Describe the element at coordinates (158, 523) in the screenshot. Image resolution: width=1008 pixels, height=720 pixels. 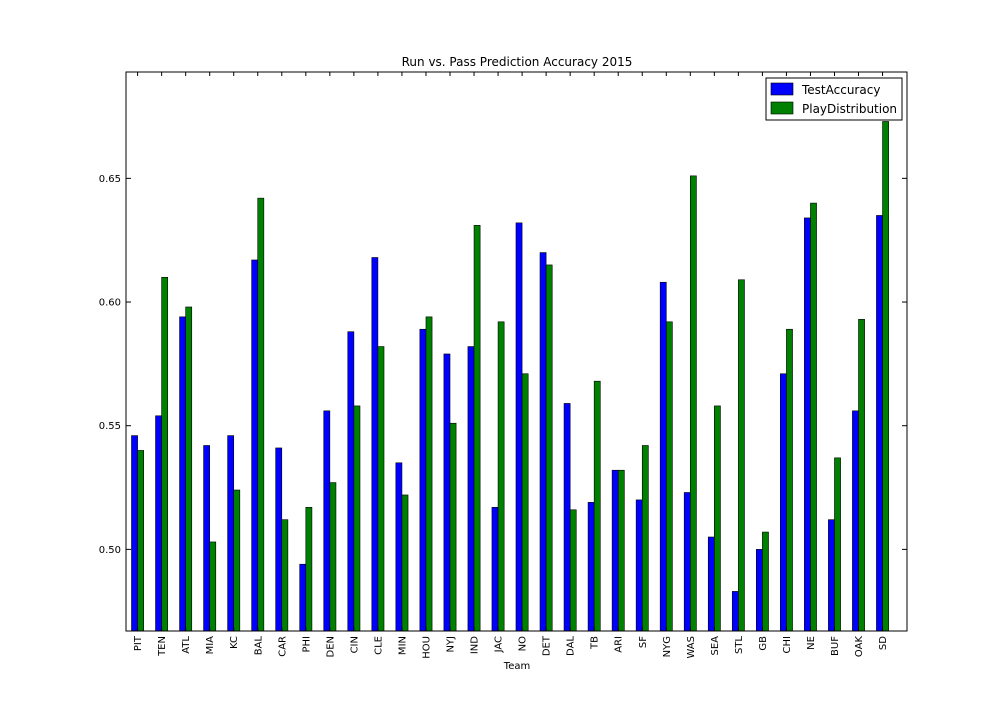
I see `bar-test-accuracy-ten` at that location.